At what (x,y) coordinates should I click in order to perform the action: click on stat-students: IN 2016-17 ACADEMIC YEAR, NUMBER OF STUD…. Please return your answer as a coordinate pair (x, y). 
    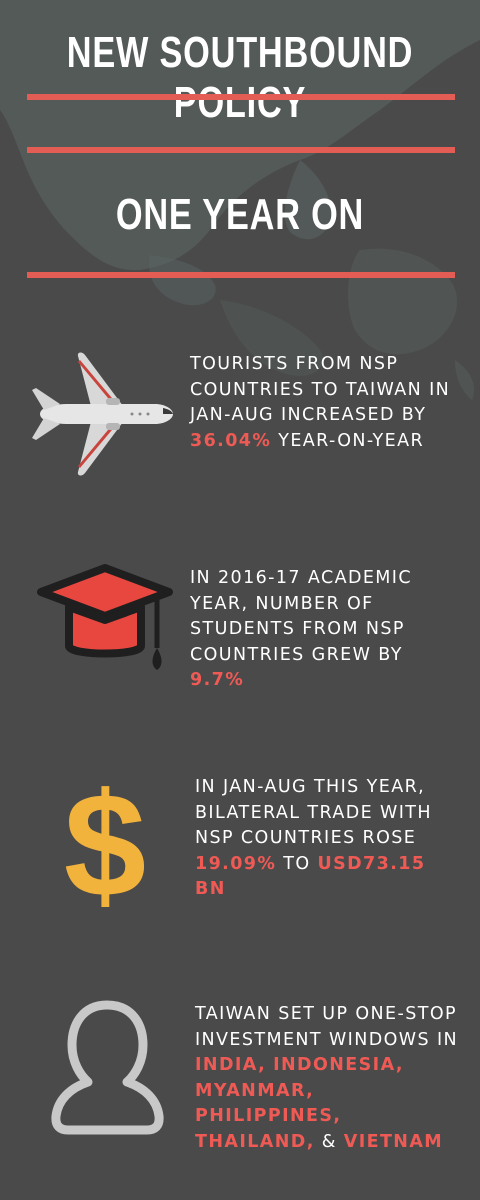
    Looking at the image, I should click on (322, 630).